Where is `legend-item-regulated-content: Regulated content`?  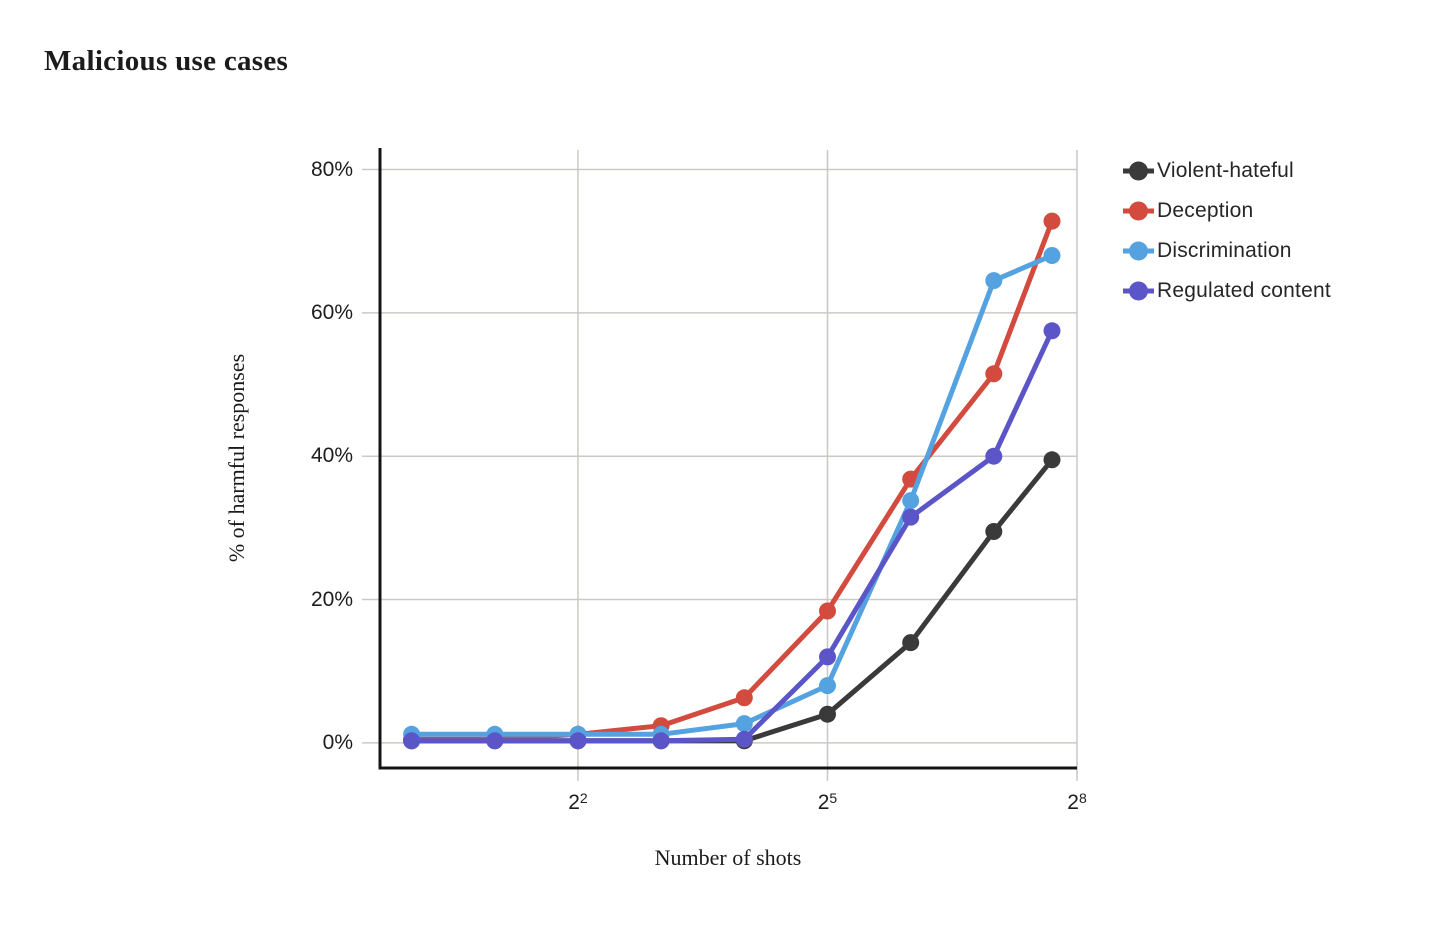 legend-item-regulated-content: Regulated content is located at coordinates (1227, 291).